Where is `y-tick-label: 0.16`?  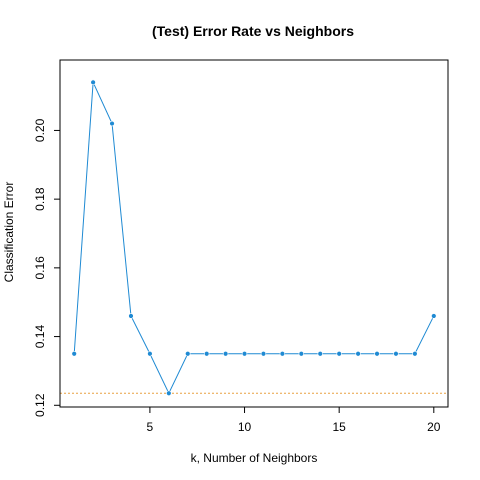
y-tick-label: 0.16 is located at coordinates (40, 268).